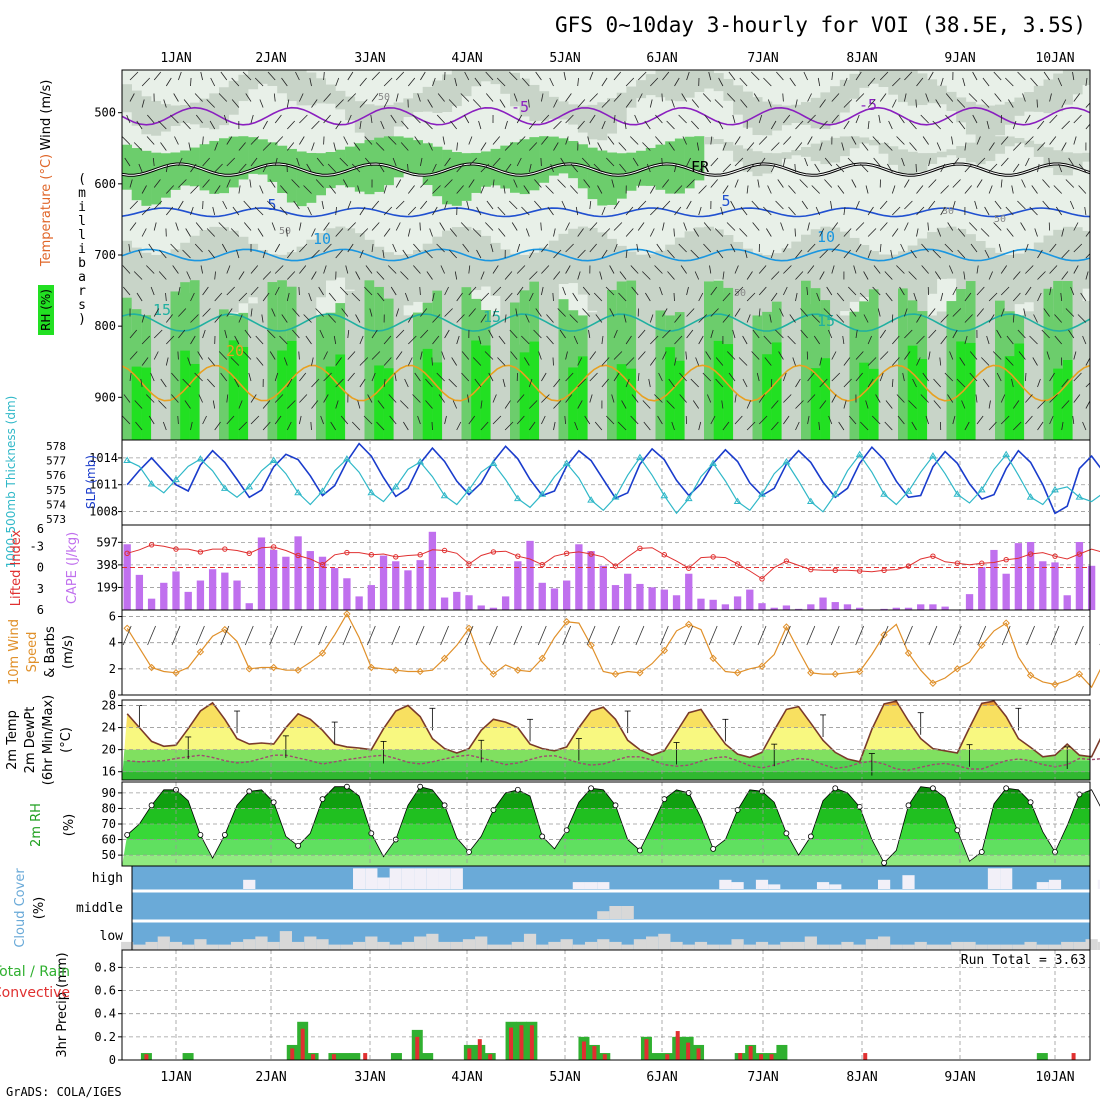 The height and width of the screenshot is (1100, 1100). Describe the element at coordinates (105, 991) in the screenshot. I see `precip-tick-label-3: 0.6` at that location.